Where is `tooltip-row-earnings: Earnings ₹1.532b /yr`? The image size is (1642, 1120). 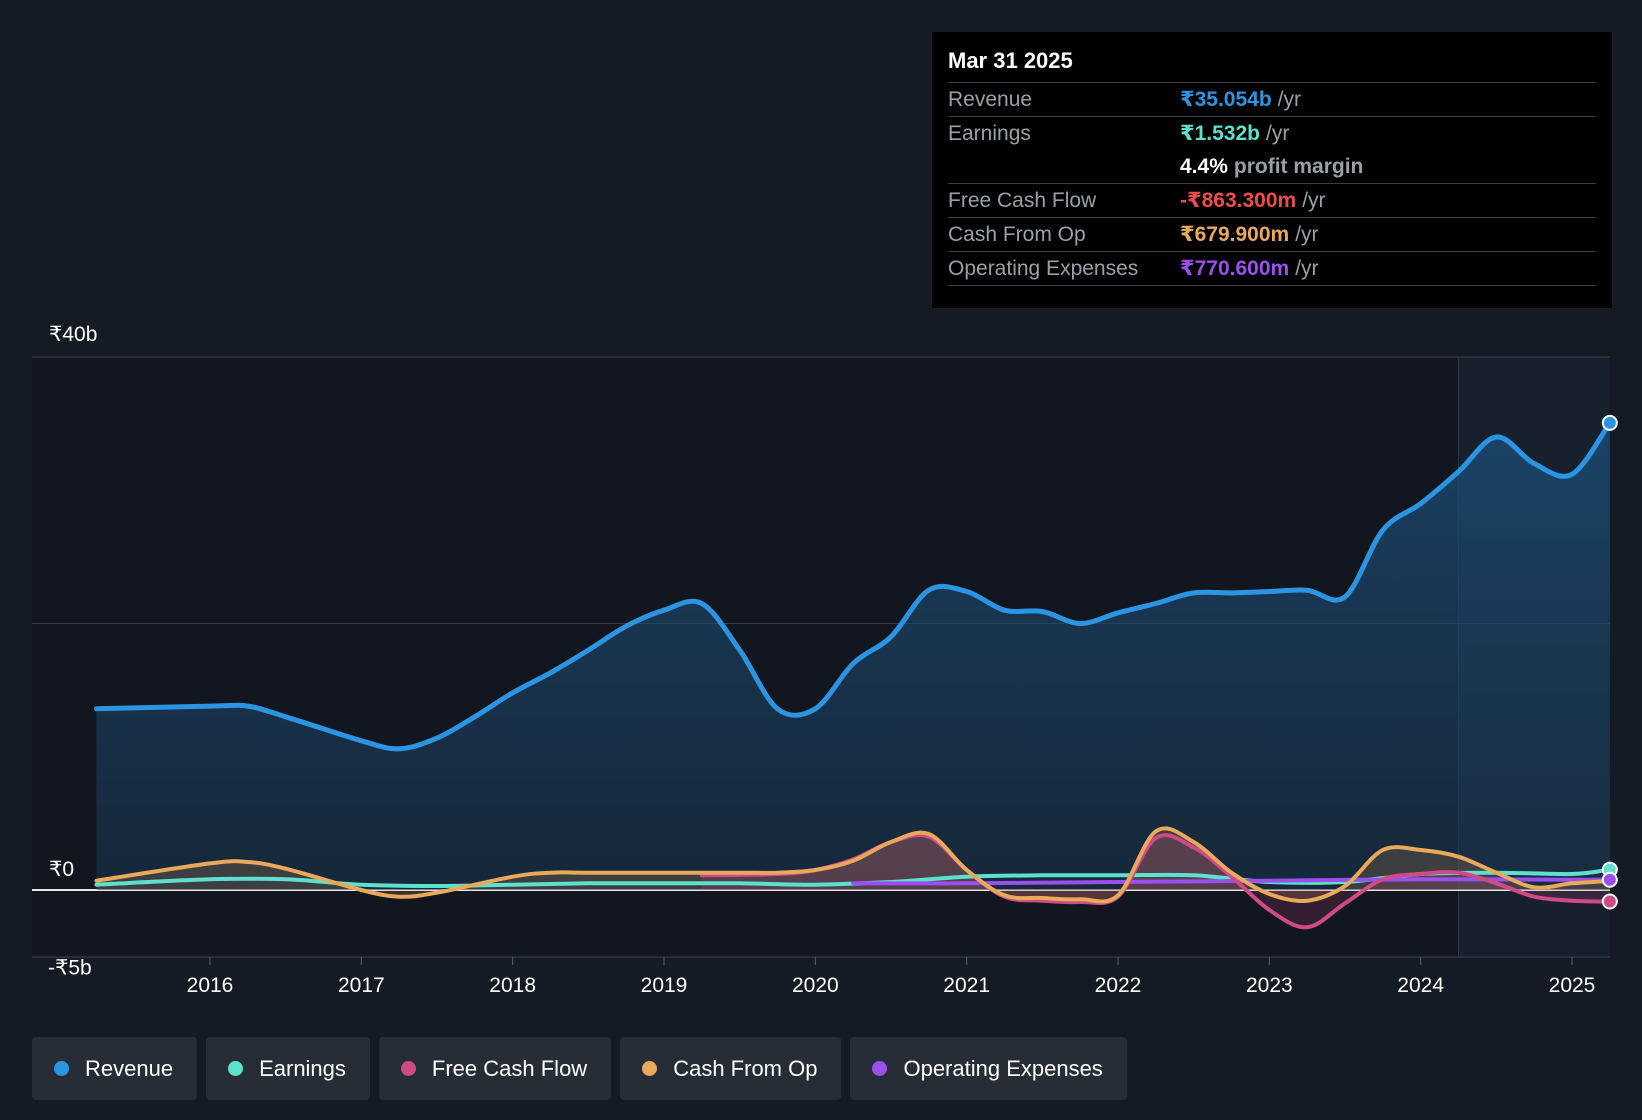 tooltip-row-earnings: Earnings ₹1.532b /yr is located at coordinates (1272, 133).